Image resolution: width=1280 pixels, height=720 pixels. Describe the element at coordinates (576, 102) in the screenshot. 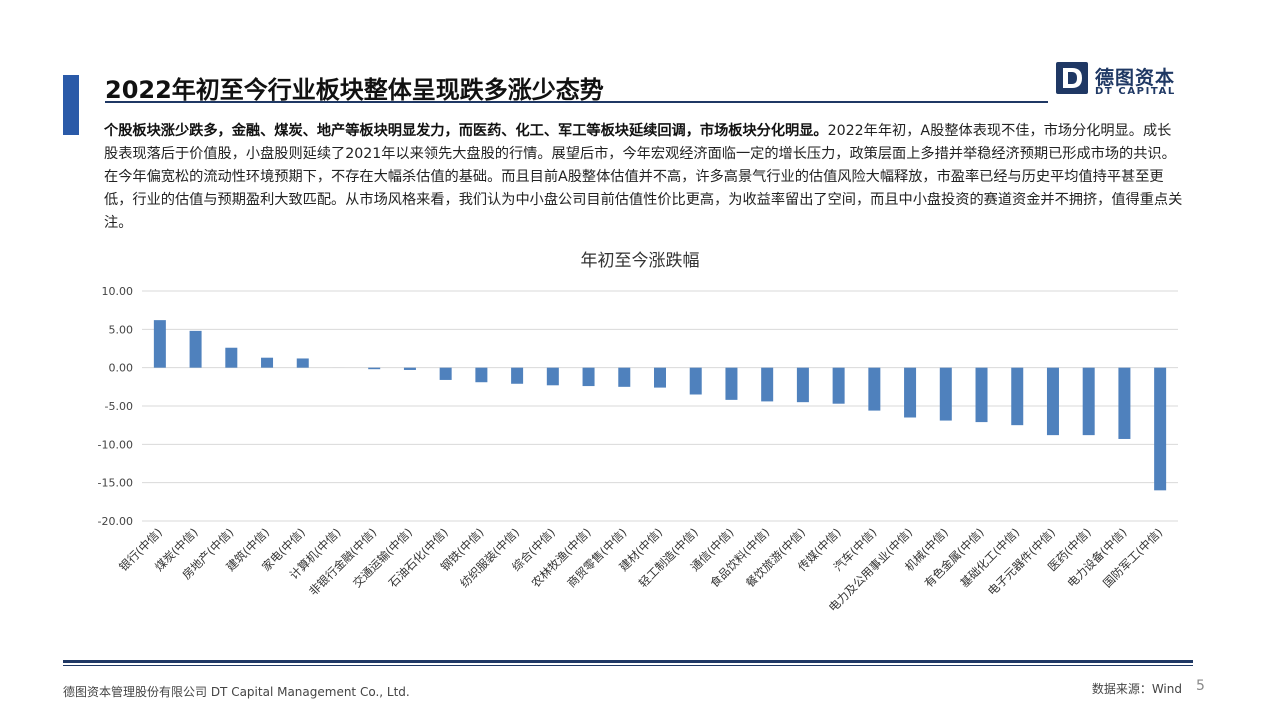

I see `title-underline` at that location.